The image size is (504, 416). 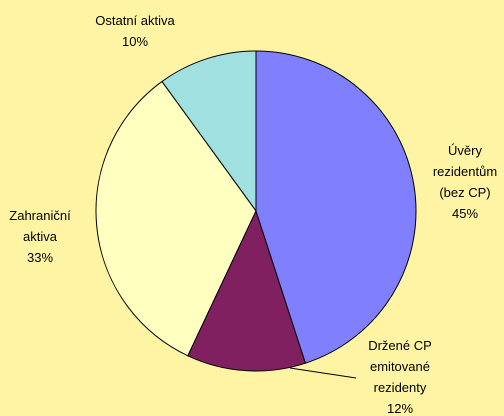 What do you see at coordinates (400, 366) in the screenshot?
I see `category-name: Držené CP emitované rezidenty` at bounding box center [400, 366].